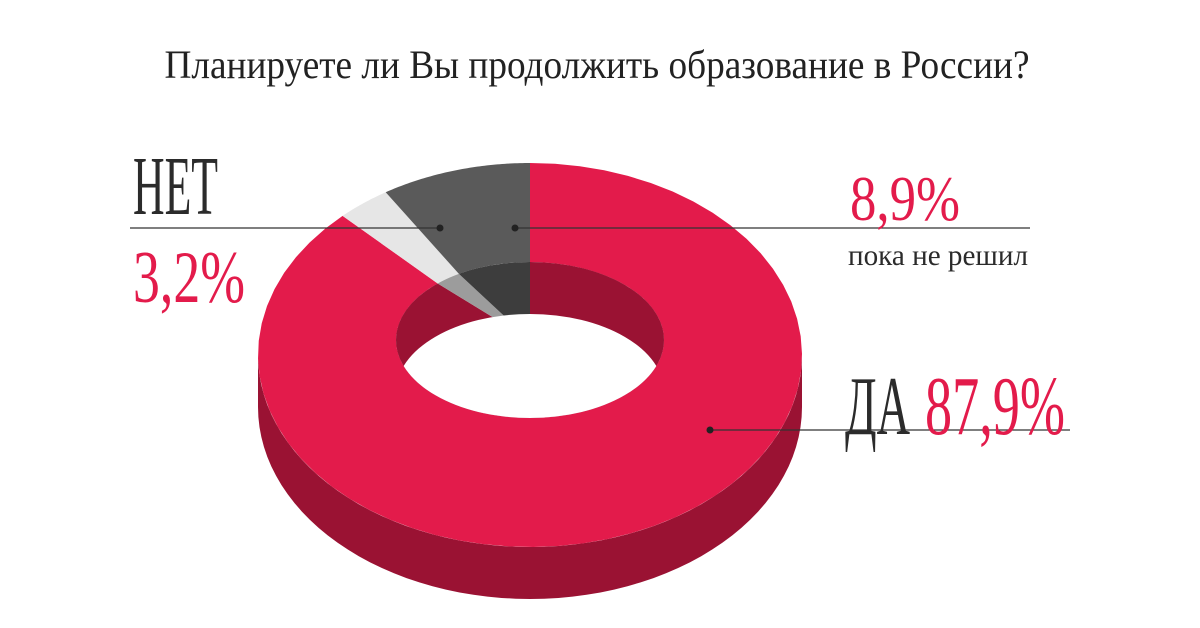  Describe the element at coordinates (463, 301) in the screenshot. I see `hole-wall` at that location.